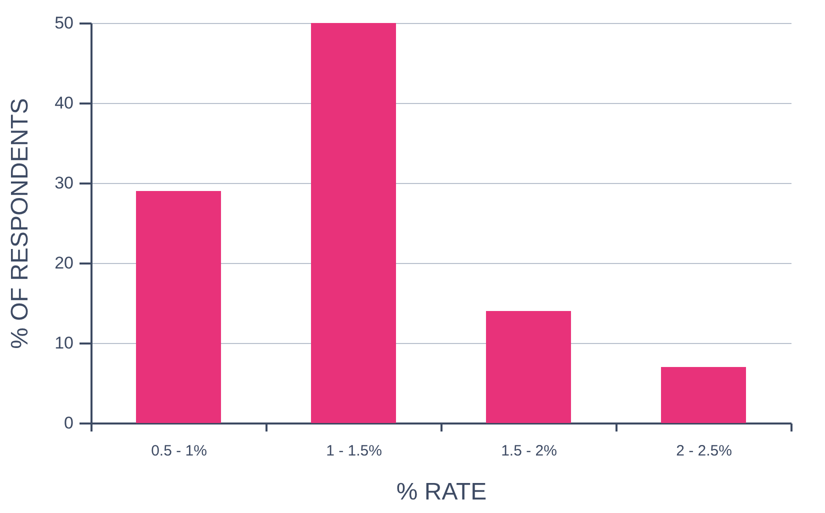  I want to click on x-axis-title: % RATE, so click(441, 492).